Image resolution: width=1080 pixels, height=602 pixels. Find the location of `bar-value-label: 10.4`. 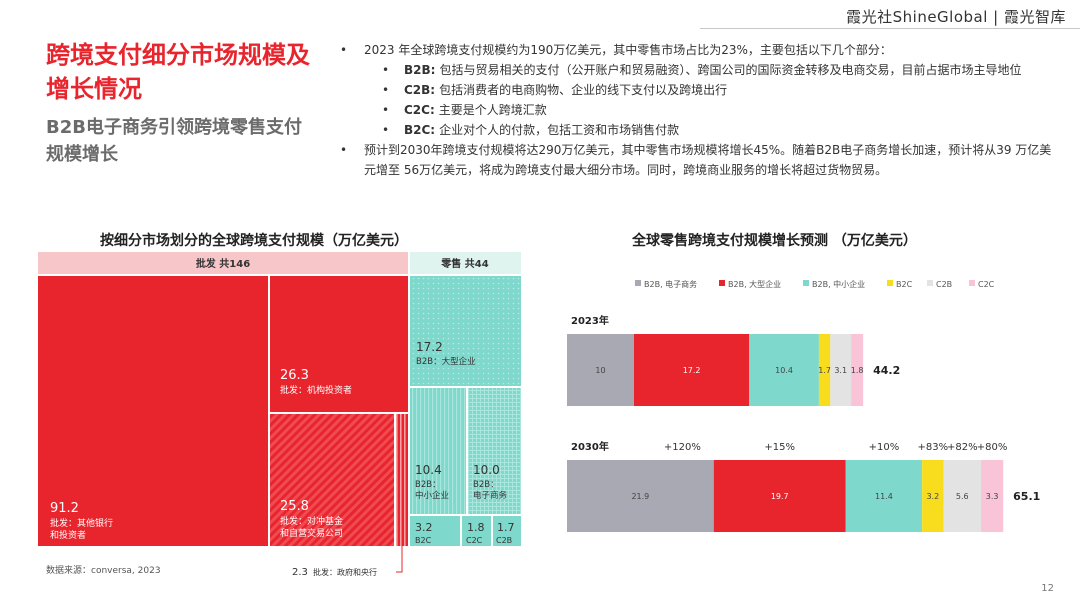

bar-value-label: 10.4 is located at coordinates (784, 370).